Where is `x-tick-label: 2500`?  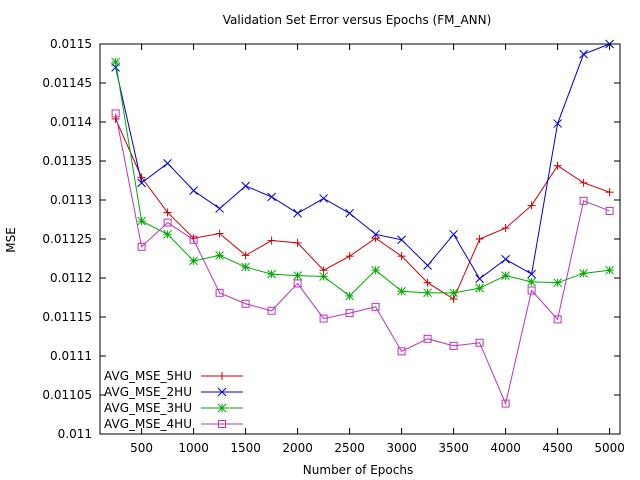
x-tick-label: 2500 is located at coordinates (349, 448).